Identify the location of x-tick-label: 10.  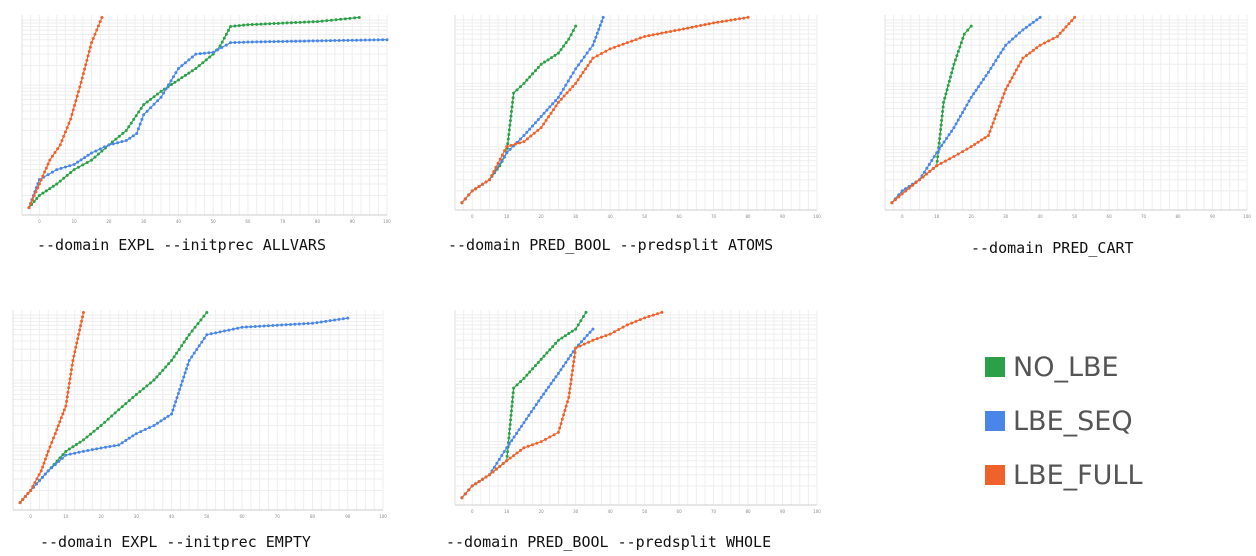
(937, 216).